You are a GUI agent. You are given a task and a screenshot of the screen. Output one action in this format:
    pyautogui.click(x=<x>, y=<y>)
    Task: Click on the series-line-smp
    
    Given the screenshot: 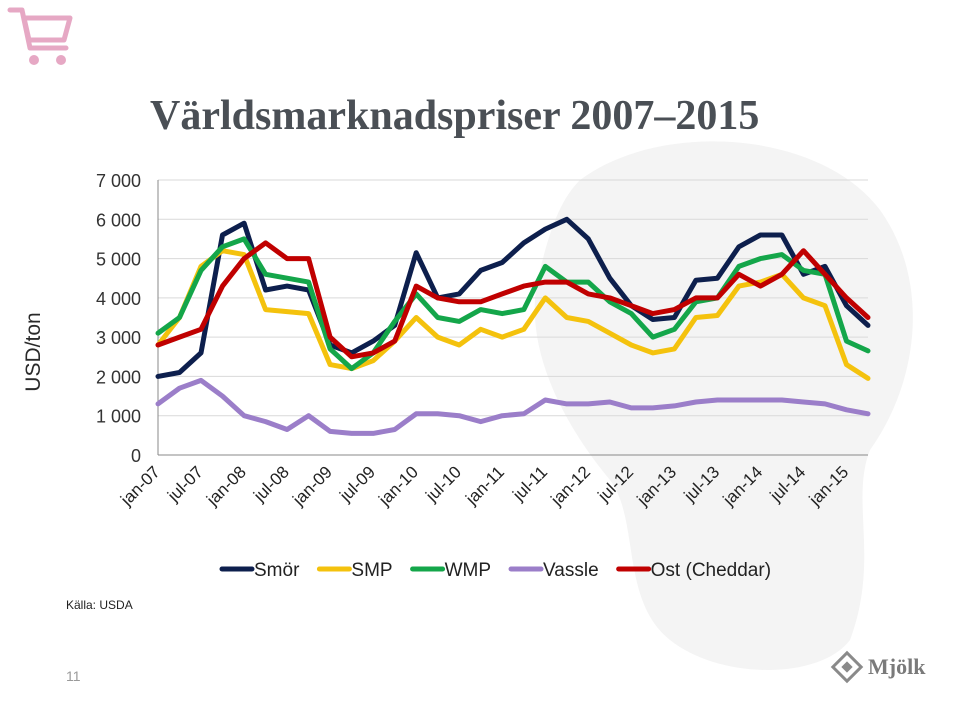 What is the action you would take?
    pyautogui.click(x=513, y=314)
    